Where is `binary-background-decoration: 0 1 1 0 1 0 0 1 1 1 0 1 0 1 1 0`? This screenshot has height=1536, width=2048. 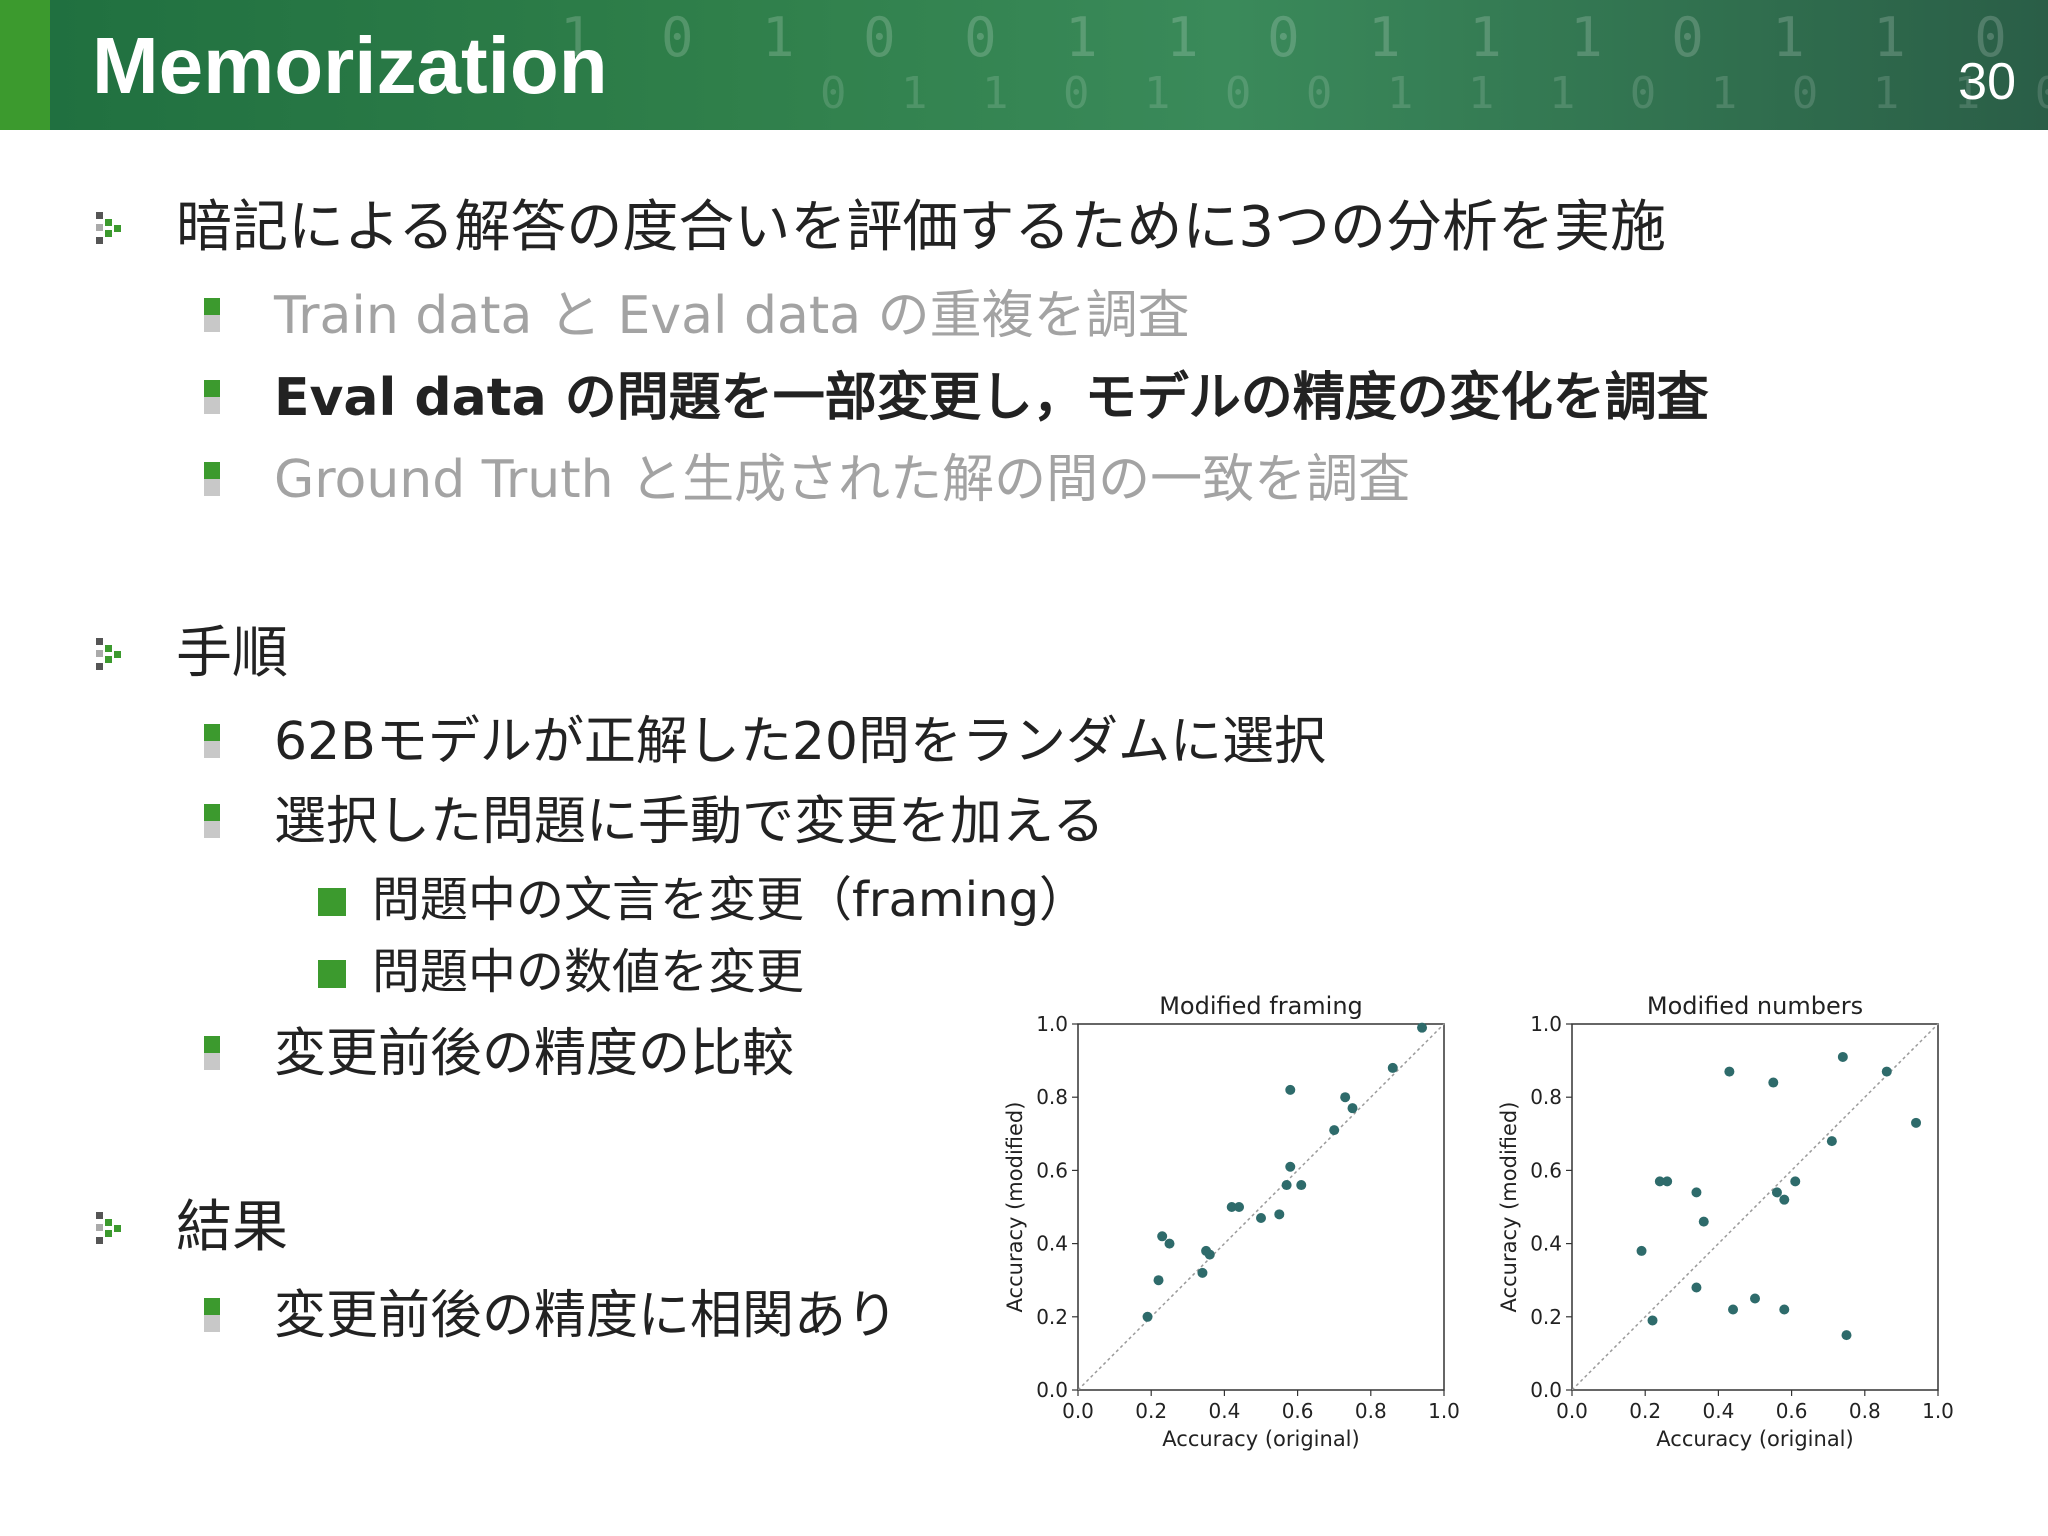
binary-background-decoration: 0 1 1 0 1 0 0 1 1 1 0 1 0 1 1 0 is located at coordinates (1434, 93).